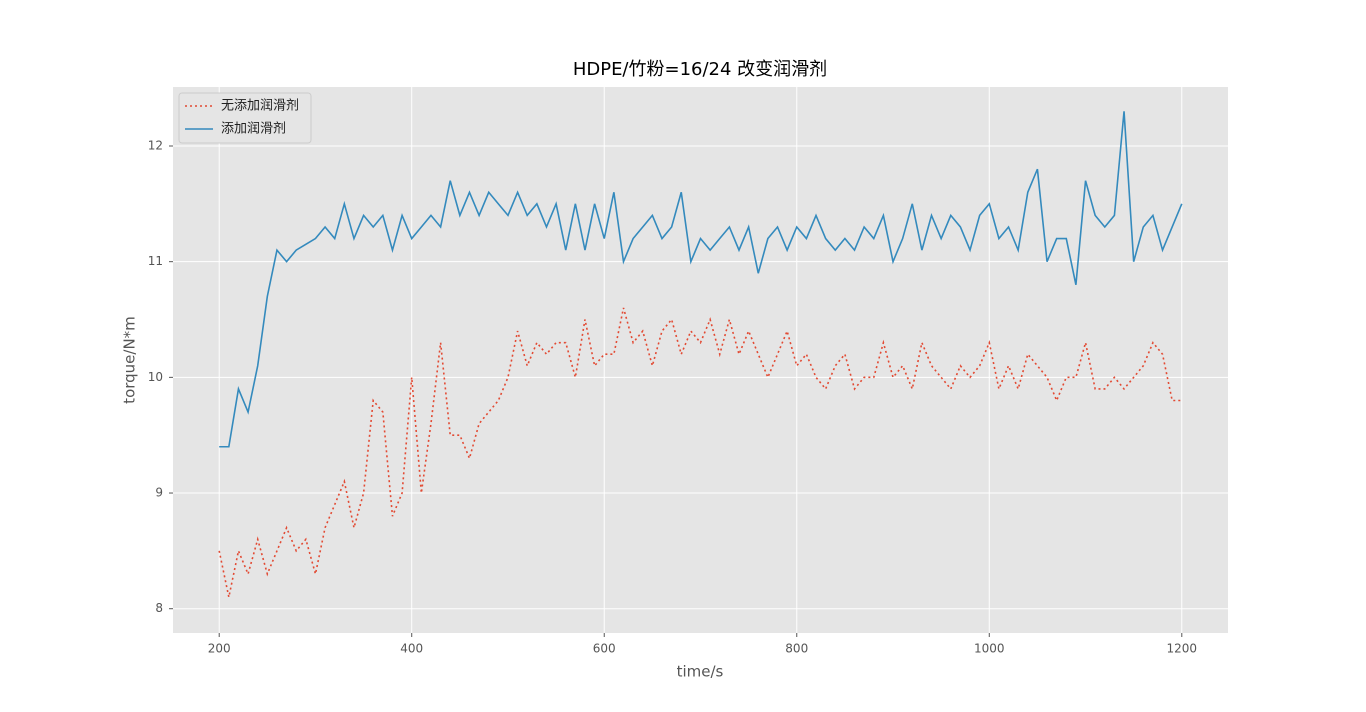 The width and height of the screenshot is (1366, 712). What do you see at coordinates (159, 493) in the screenshot?
I see `y-tick-label: 9` at bounding box center [159, 493].